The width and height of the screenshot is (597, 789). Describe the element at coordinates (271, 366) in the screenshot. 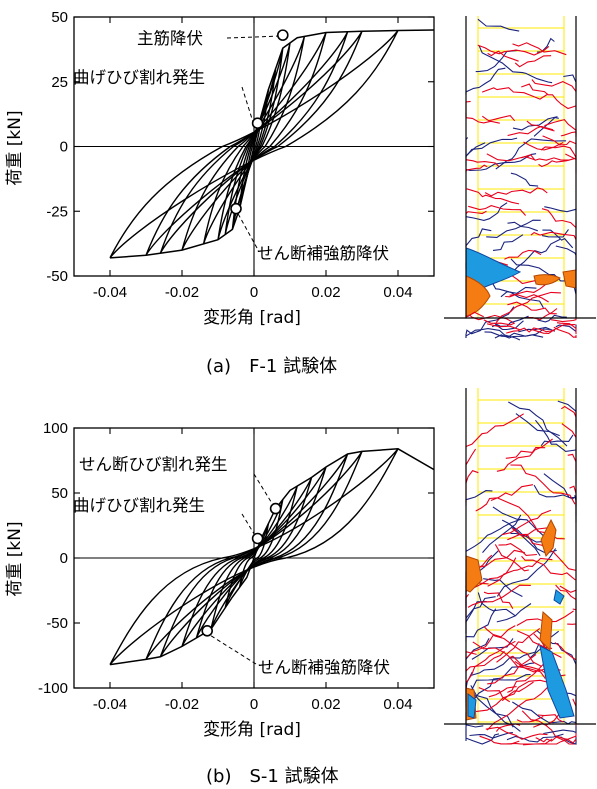

I see `chart-a-caption: (a) F-1 試験体` at that location.